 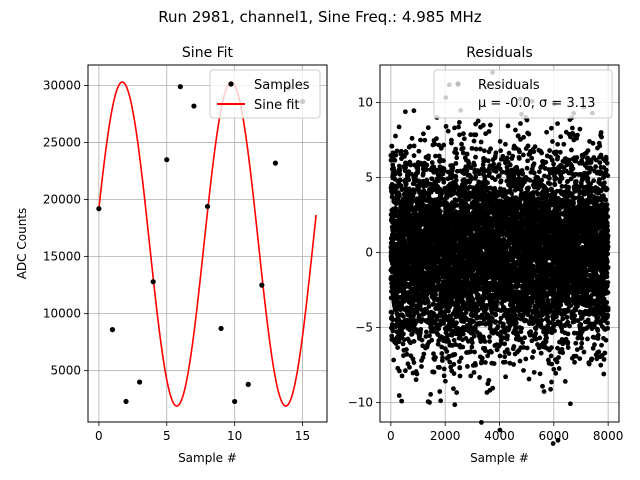 What do you see at coordinates (22, 244) in the screenshot?
I see `sine-fit-ylabel: ADC Counts` at bounding box center [22, 244].